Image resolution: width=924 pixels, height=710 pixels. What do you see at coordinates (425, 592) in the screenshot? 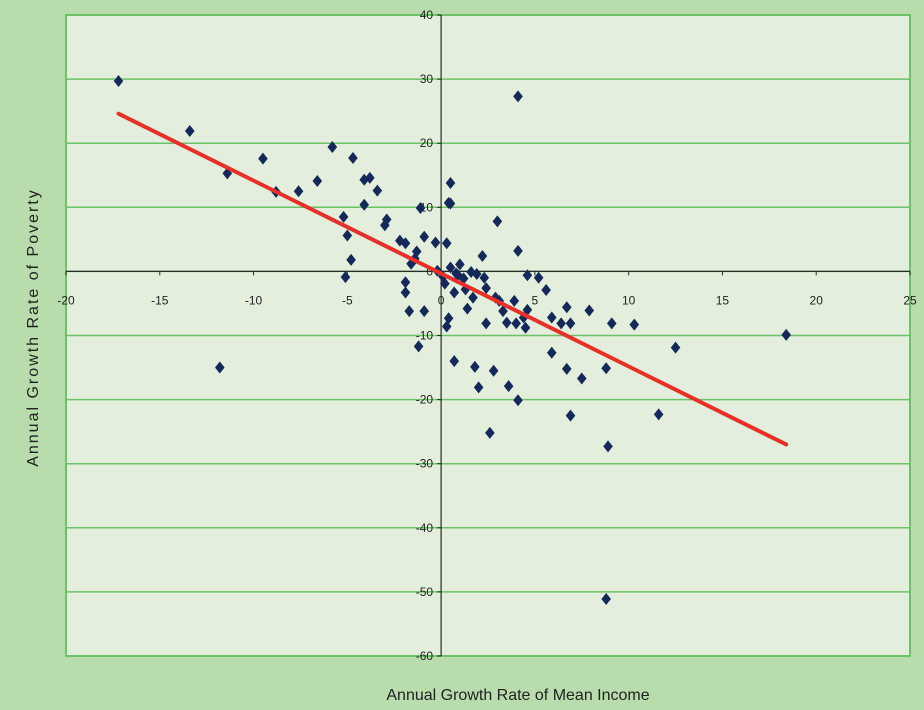
I see `y-tick-label: -50` at bounding box center [425, 592].